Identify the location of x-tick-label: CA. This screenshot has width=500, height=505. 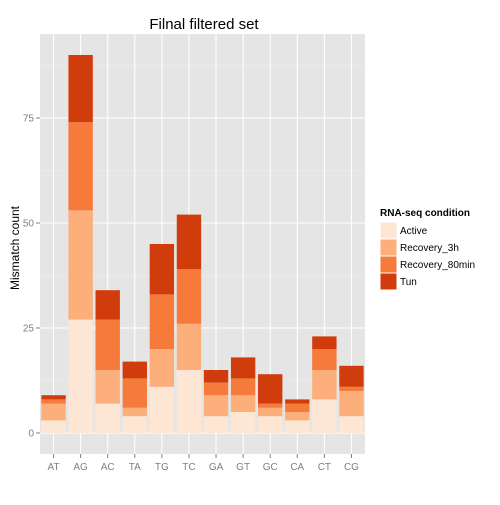
(297, 467).